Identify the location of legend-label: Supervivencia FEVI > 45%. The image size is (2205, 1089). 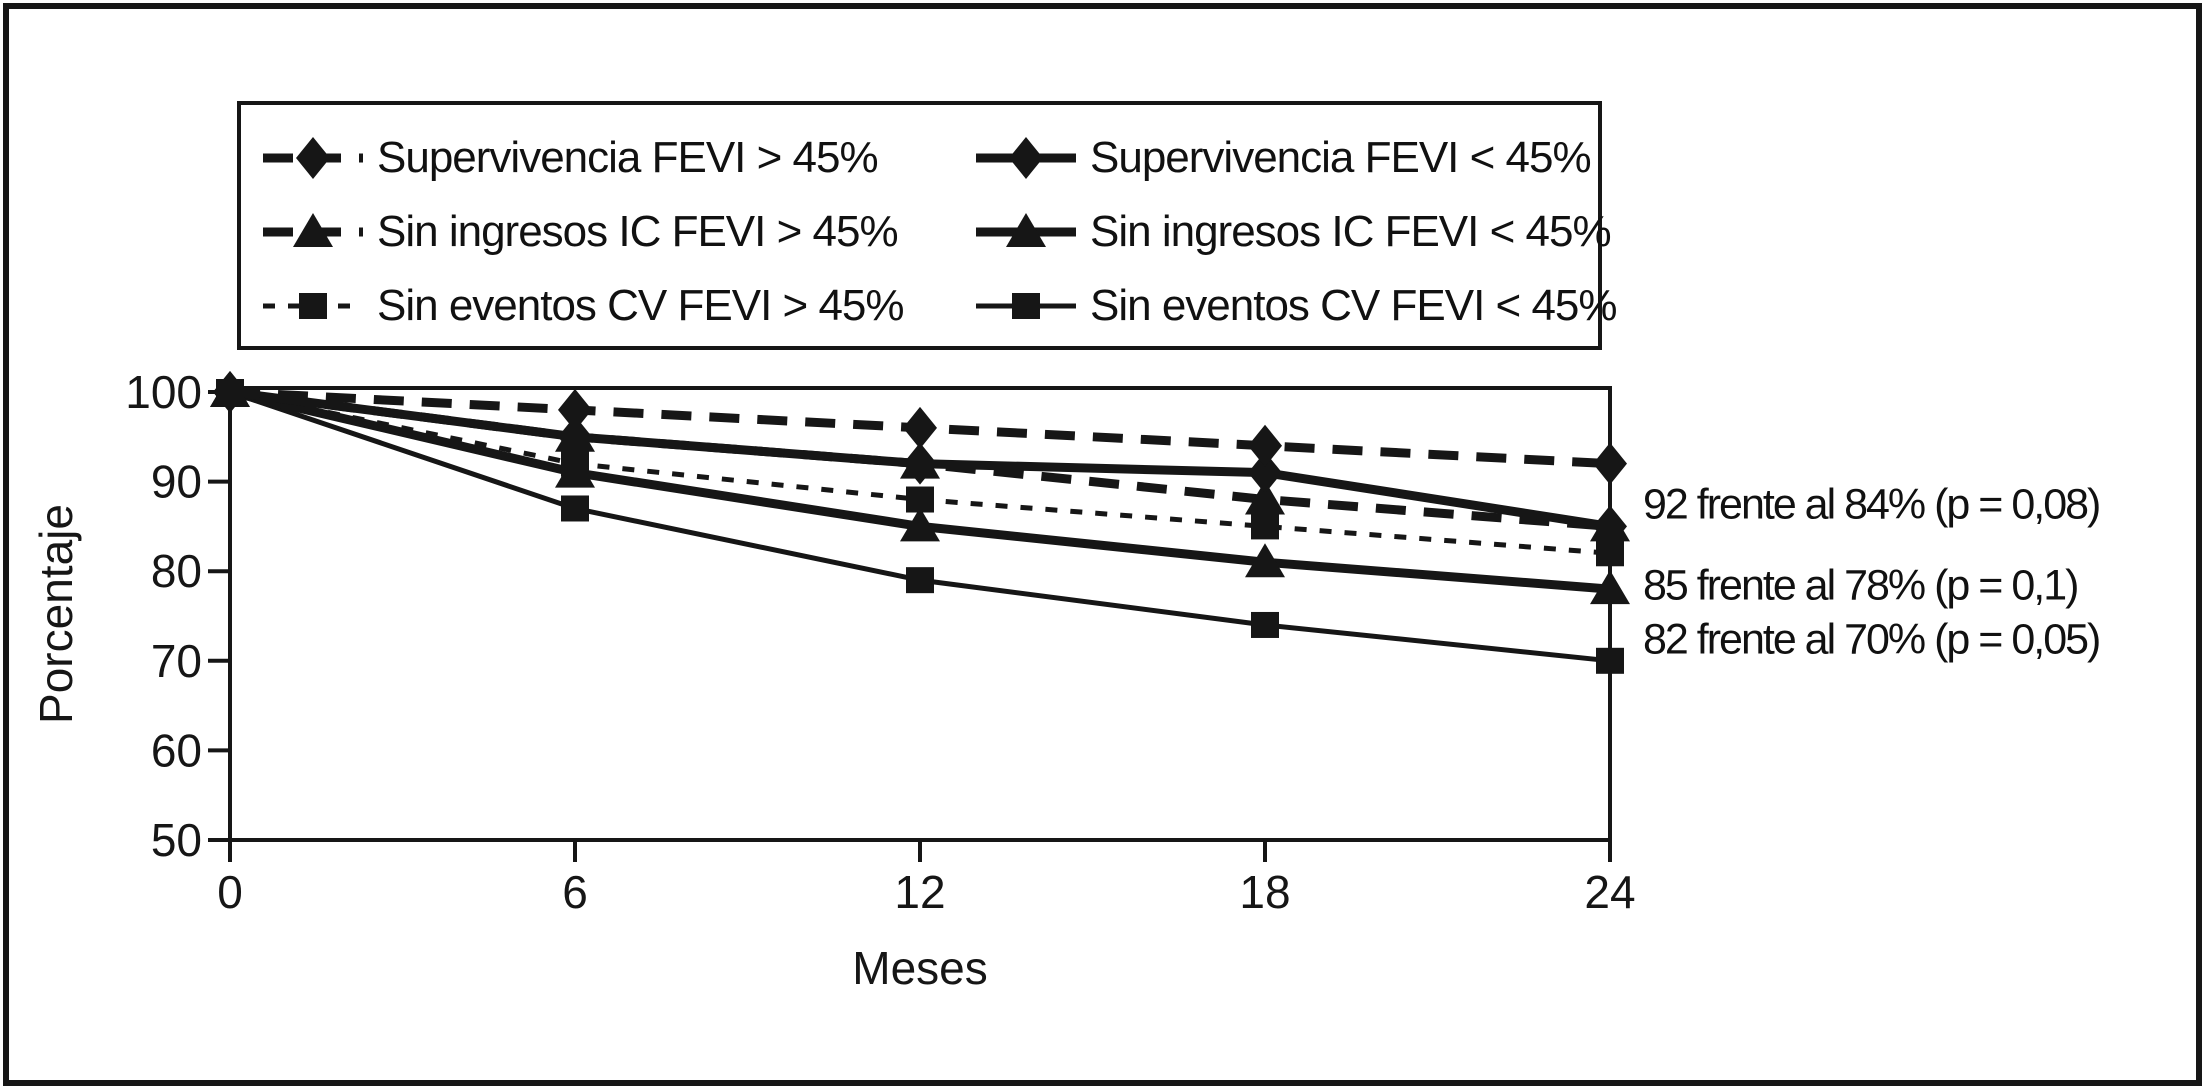
(628, 157).